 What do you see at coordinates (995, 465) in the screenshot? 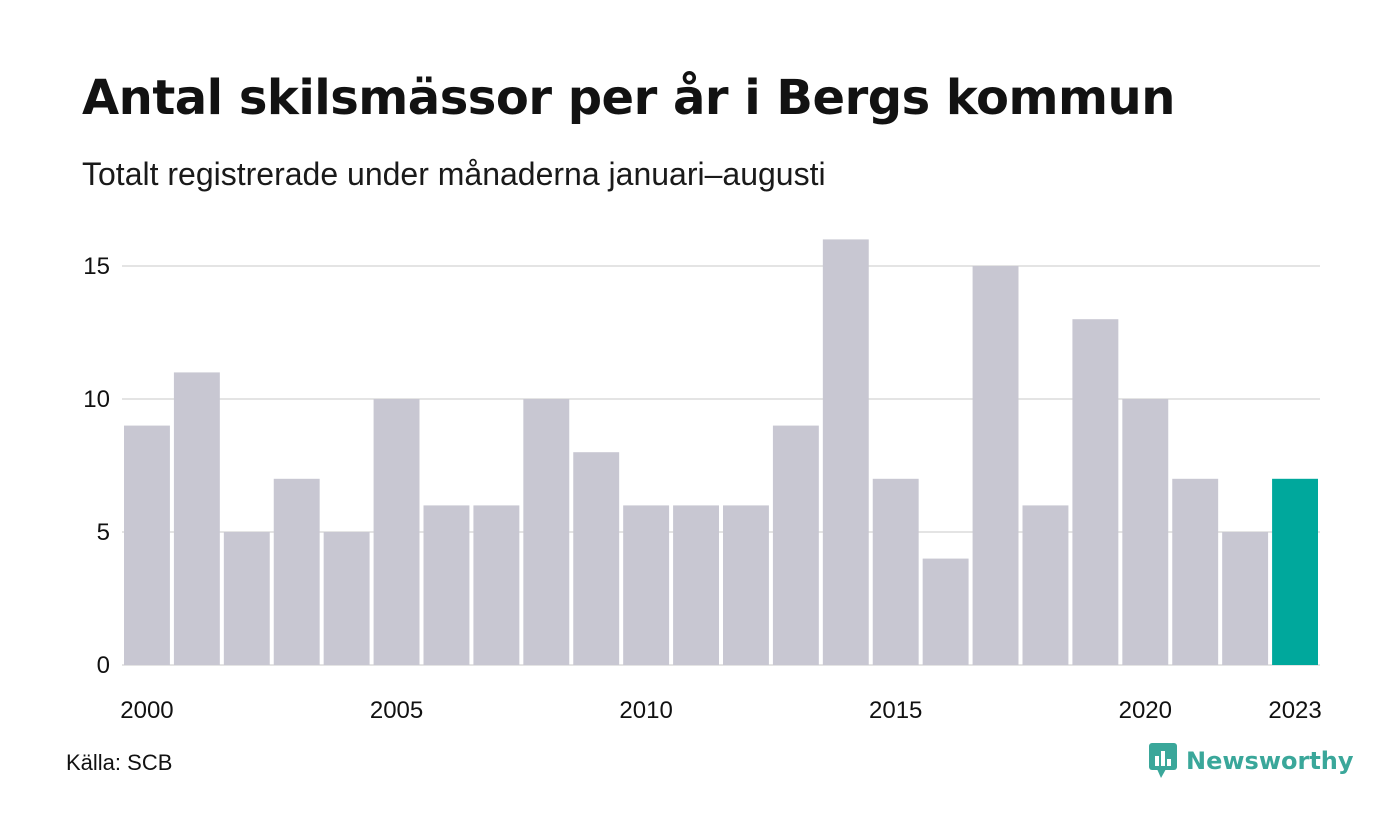
I see `bar-2017` at bounding box center [995, 465].